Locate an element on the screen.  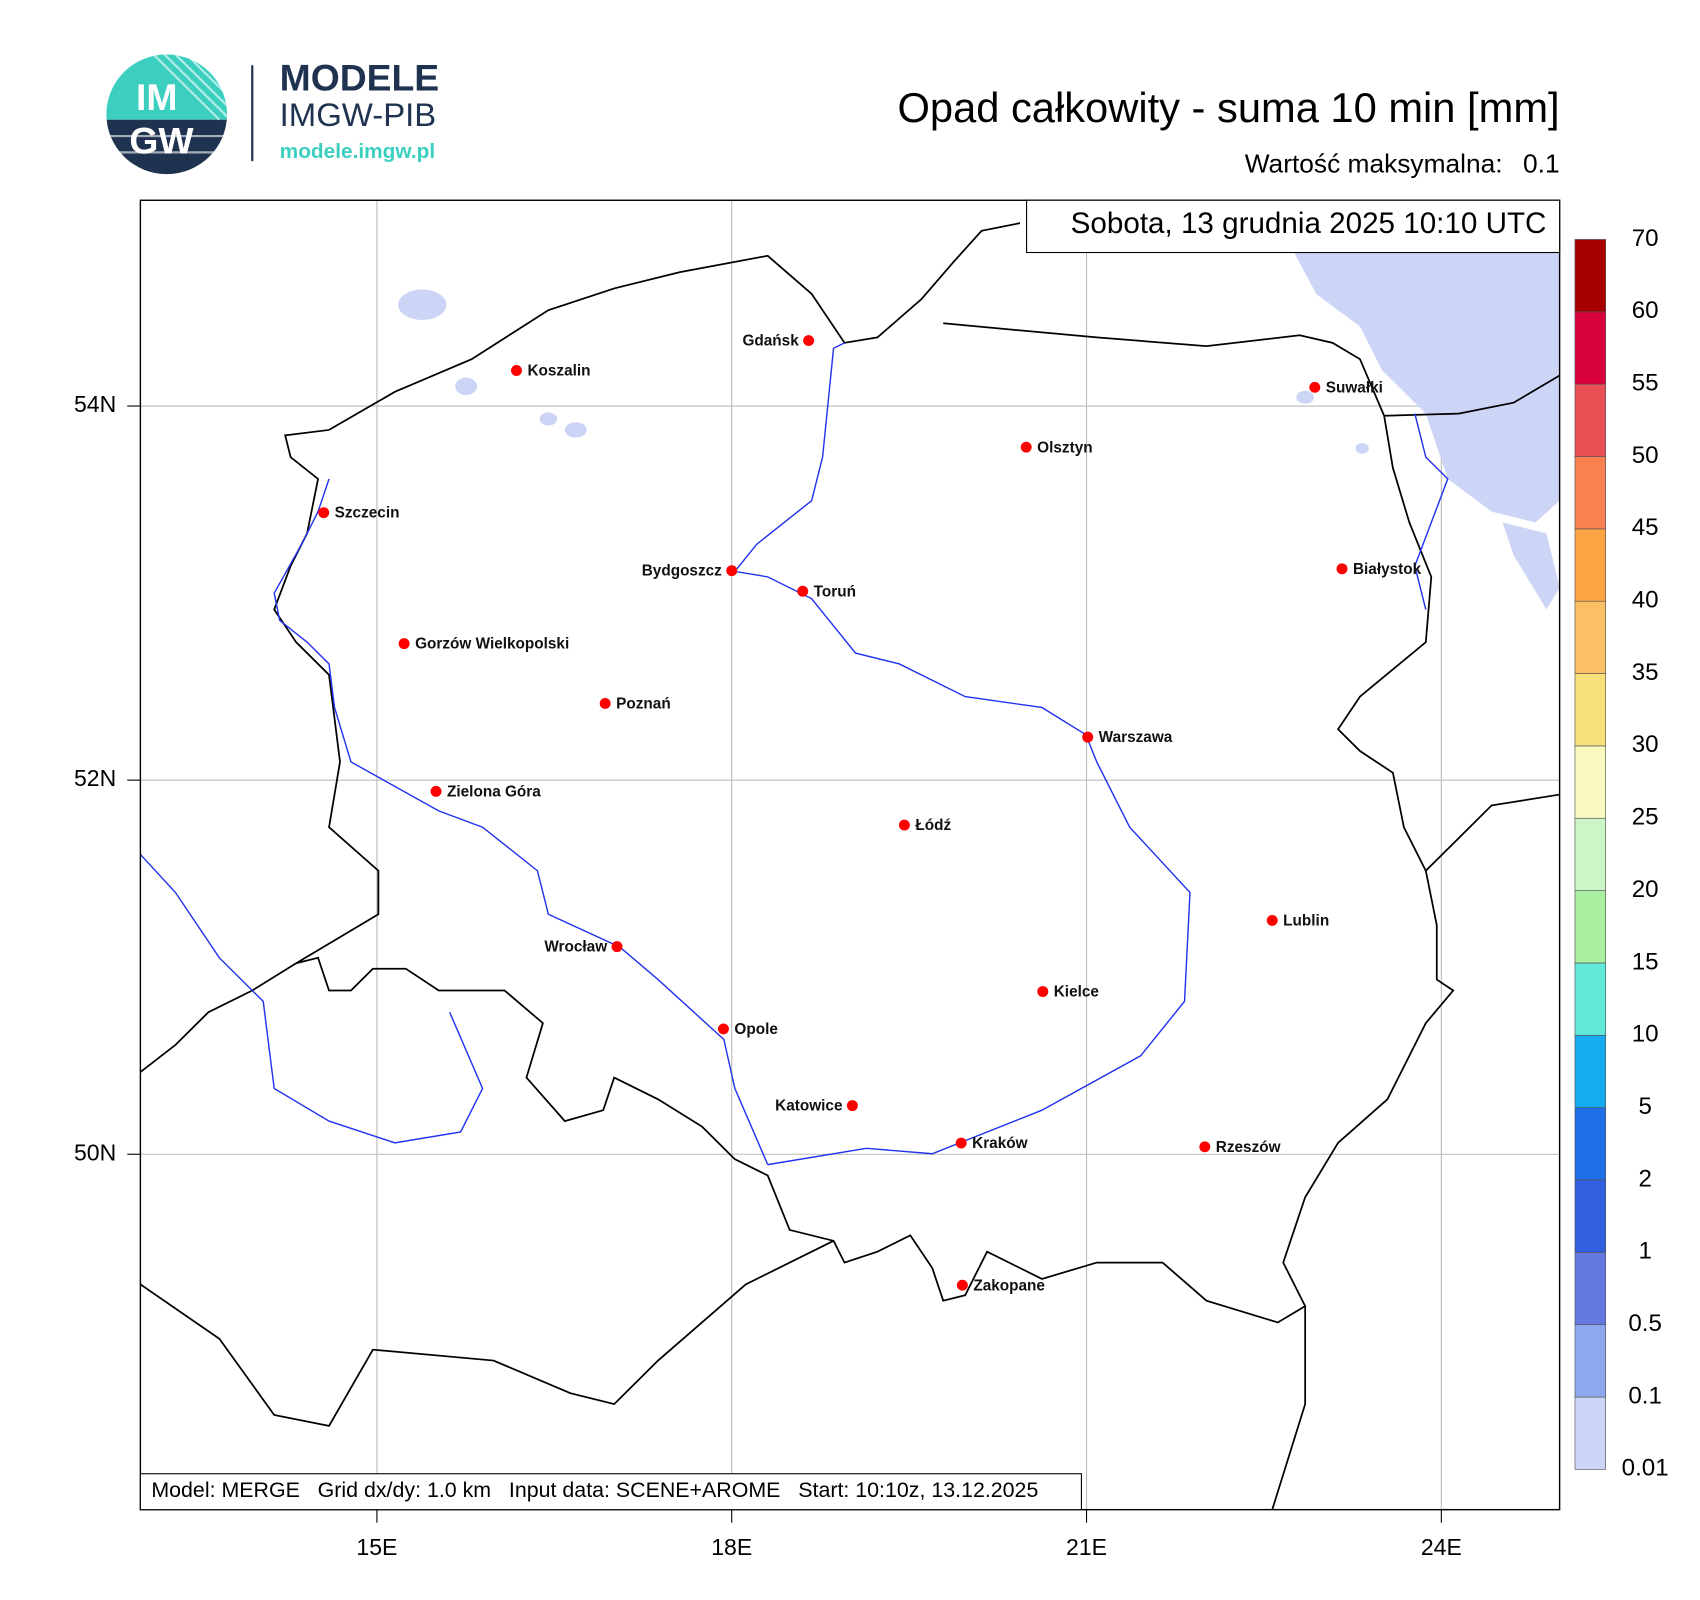
city-label: Wrocław is located at coordinates (575, 947).